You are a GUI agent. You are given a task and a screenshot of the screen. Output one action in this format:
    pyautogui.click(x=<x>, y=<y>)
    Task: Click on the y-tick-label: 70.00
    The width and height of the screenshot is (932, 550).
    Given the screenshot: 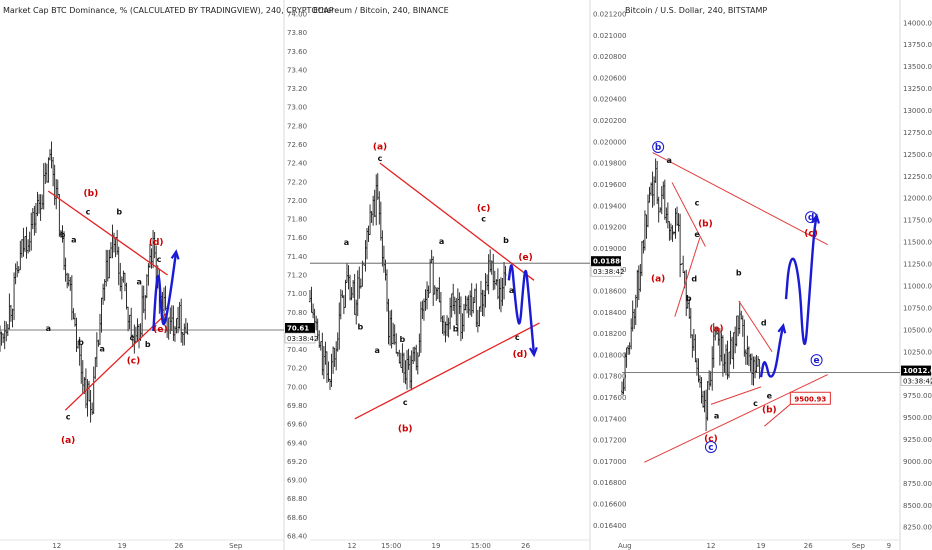 What is the action you would take?
    pyautogui.click(x=297, y=387)
    